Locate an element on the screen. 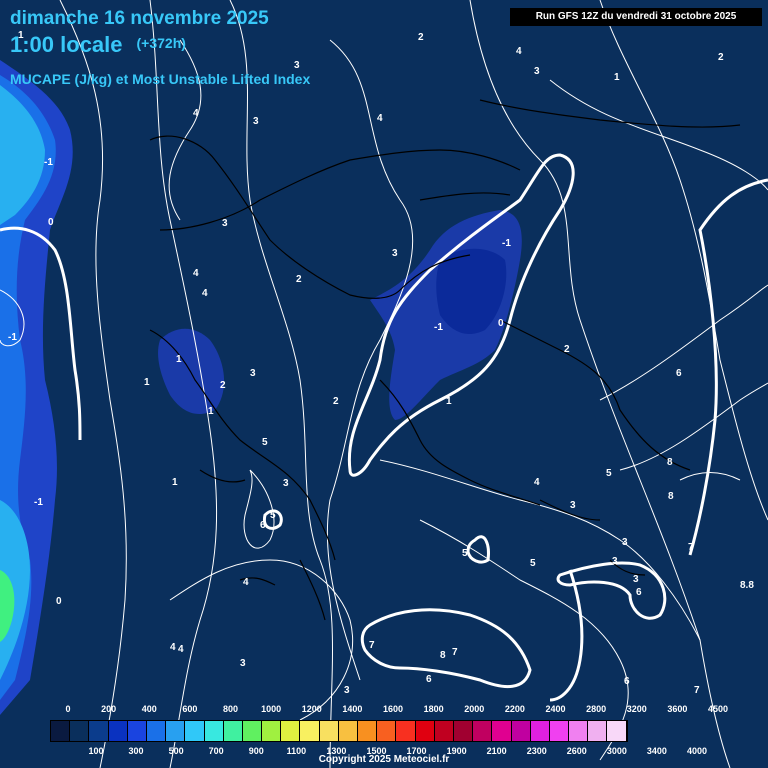  legend-bottom-label: 500 is located at coordinates (176, 751).